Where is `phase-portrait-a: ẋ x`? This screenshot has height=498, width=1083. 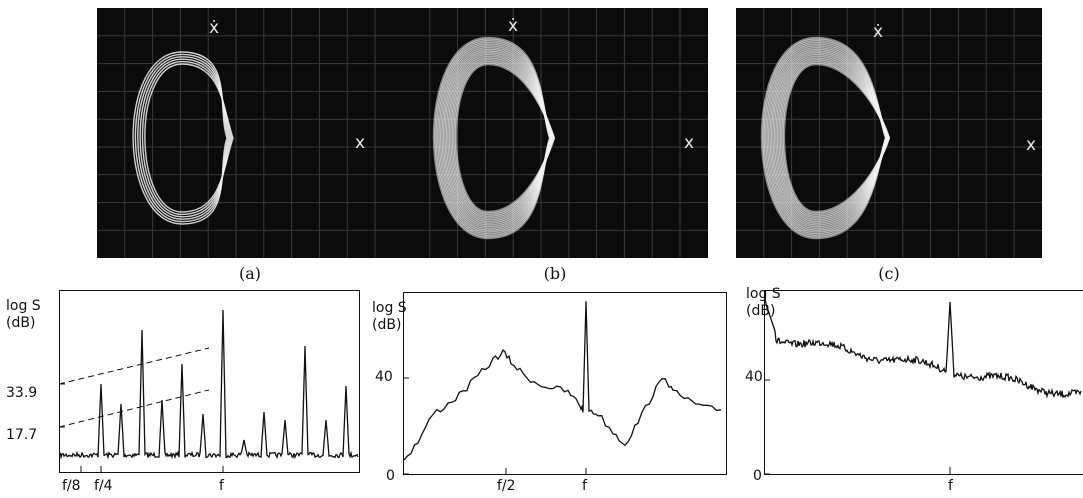
phase-portrait-a: ẋ x is located at coordinates (250, 133).